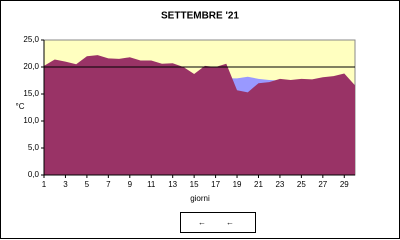  I want to click on y-tick-label: 20,0, so click(31, 66).